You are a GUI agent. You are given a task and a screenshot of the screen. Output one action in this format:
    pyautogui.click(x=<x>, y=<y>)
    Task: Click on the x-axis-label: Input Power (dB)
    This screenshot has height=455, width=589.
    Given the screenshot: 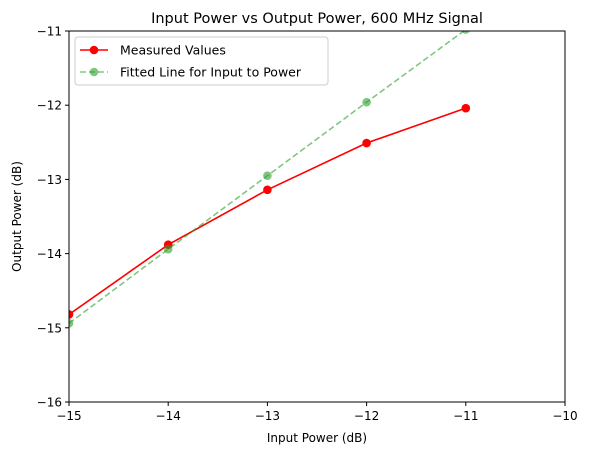 What is the action you would take?
    pyautogui.click(x=317, y=438)
    